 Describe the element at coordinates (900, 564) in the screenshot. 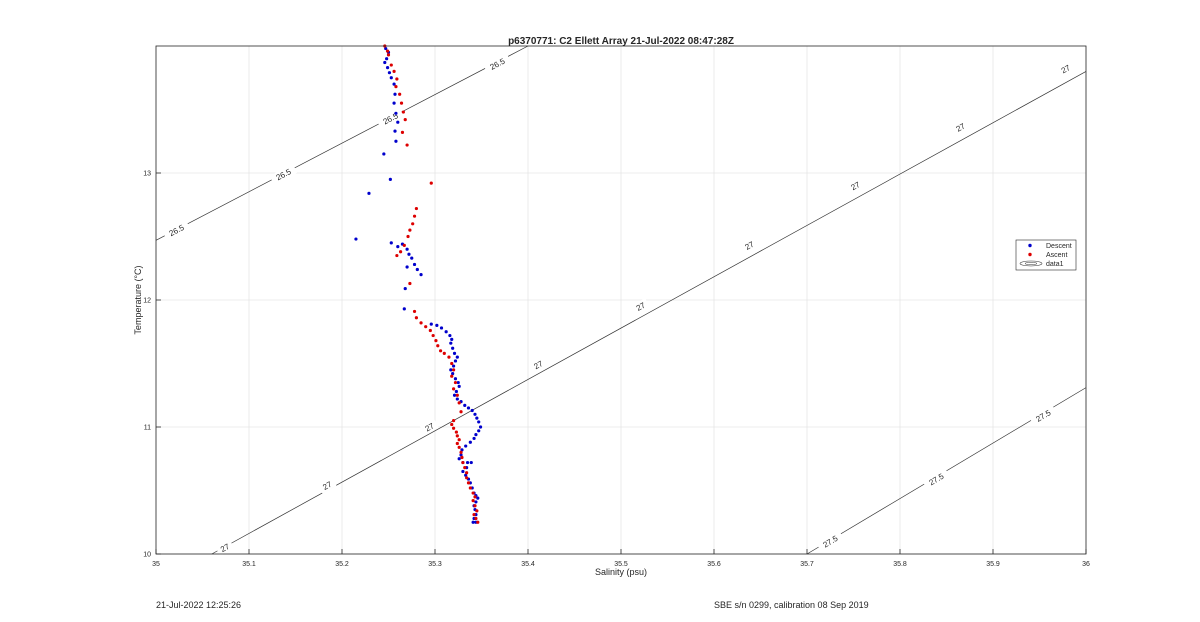

I see `x-tick-label: 35.8` at that location.